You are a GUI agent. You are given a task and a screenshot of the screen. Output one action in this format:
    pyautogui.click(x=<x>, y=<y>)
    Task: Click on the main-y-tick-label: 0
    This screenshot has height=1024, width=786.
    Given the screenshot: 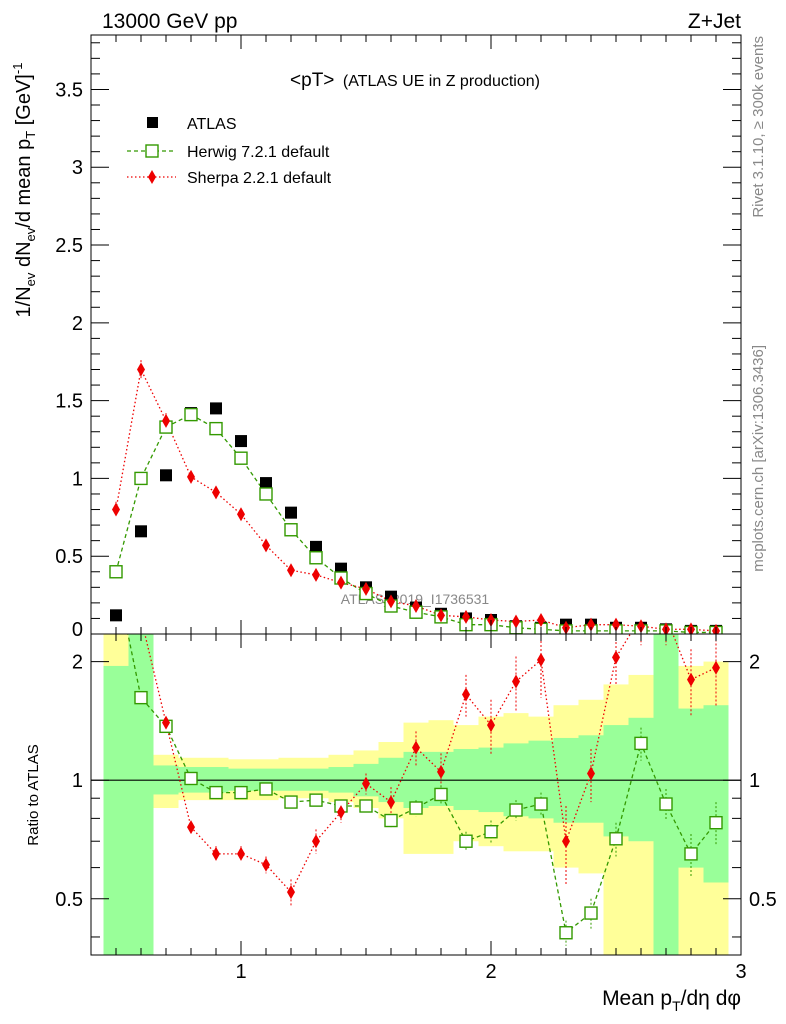 What is the action you would take?
    pyautogui.click(x=77, y=630)
    